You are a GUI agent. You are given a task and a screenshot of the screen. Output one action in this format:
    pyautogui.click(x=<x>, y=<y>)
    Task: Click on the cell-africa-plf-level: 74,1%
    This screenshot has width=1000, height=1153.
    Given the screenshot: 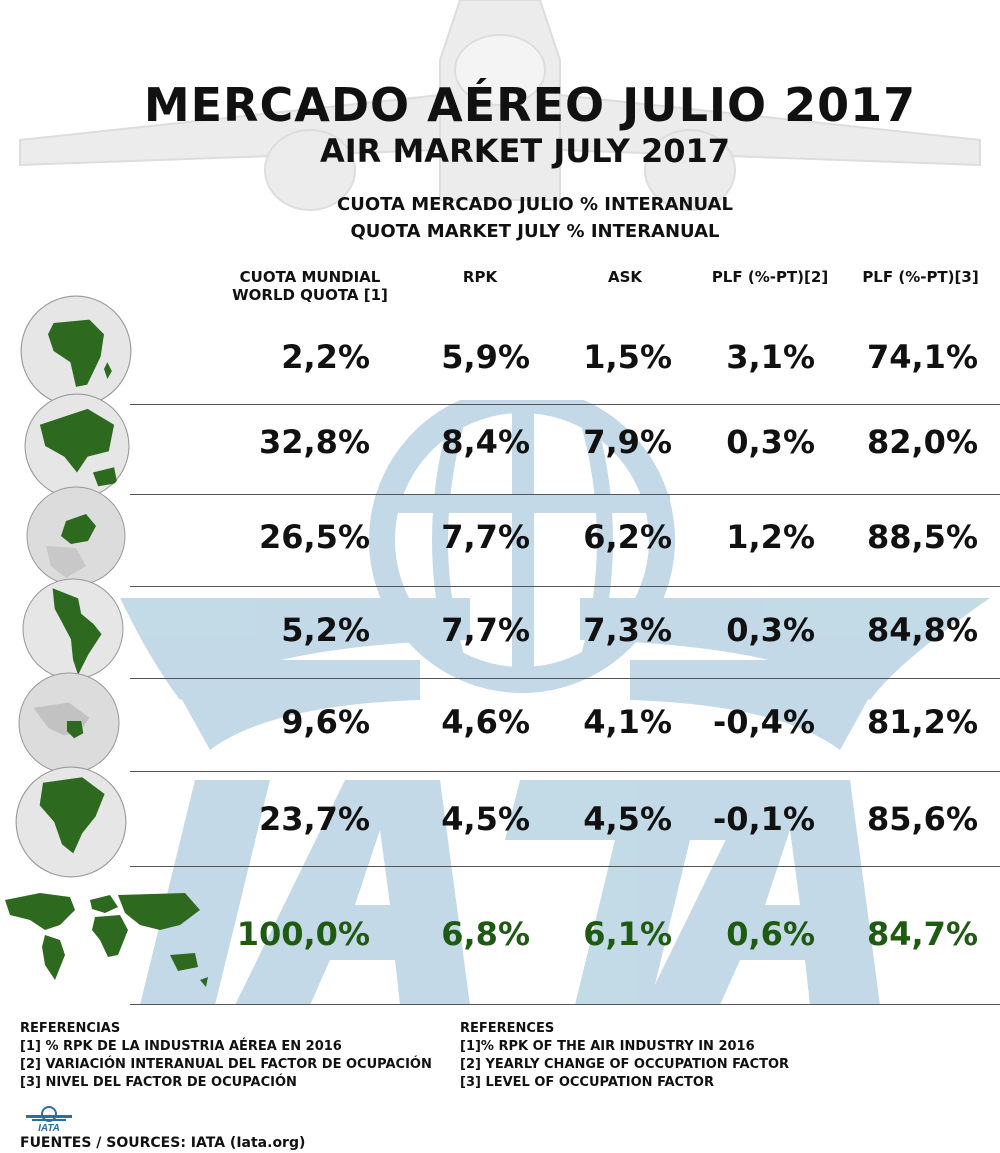 What is the action you would take?
    pyautogui.click(x=922, y=357)
    